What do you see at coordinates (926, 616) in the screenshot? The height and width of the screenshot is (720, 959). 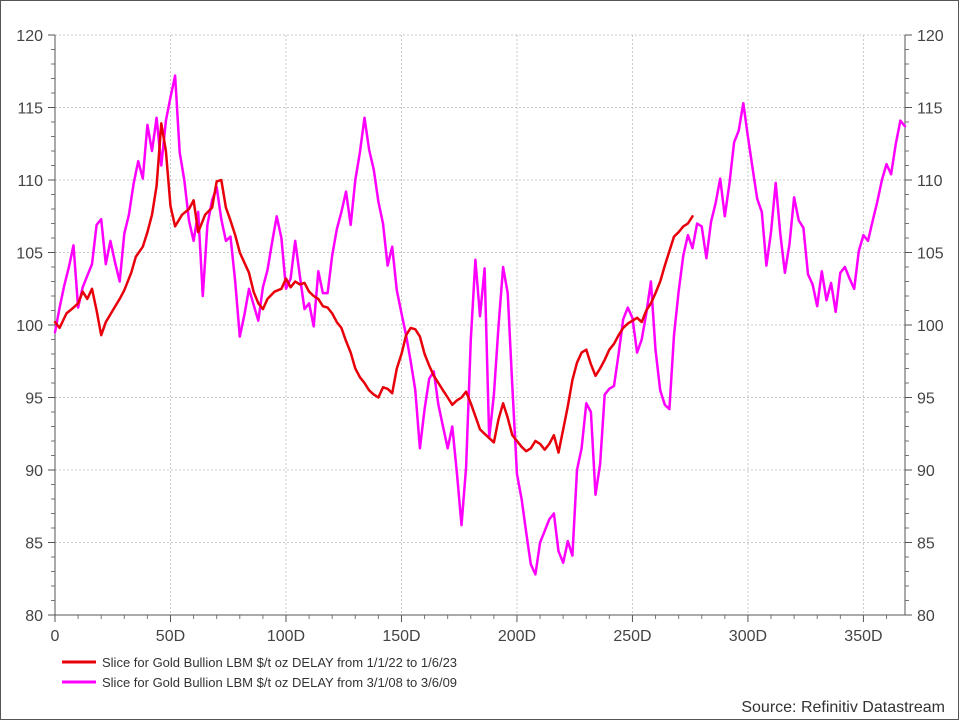 I see `y-tick-label-right: 80` at bounding box center [926, 616].